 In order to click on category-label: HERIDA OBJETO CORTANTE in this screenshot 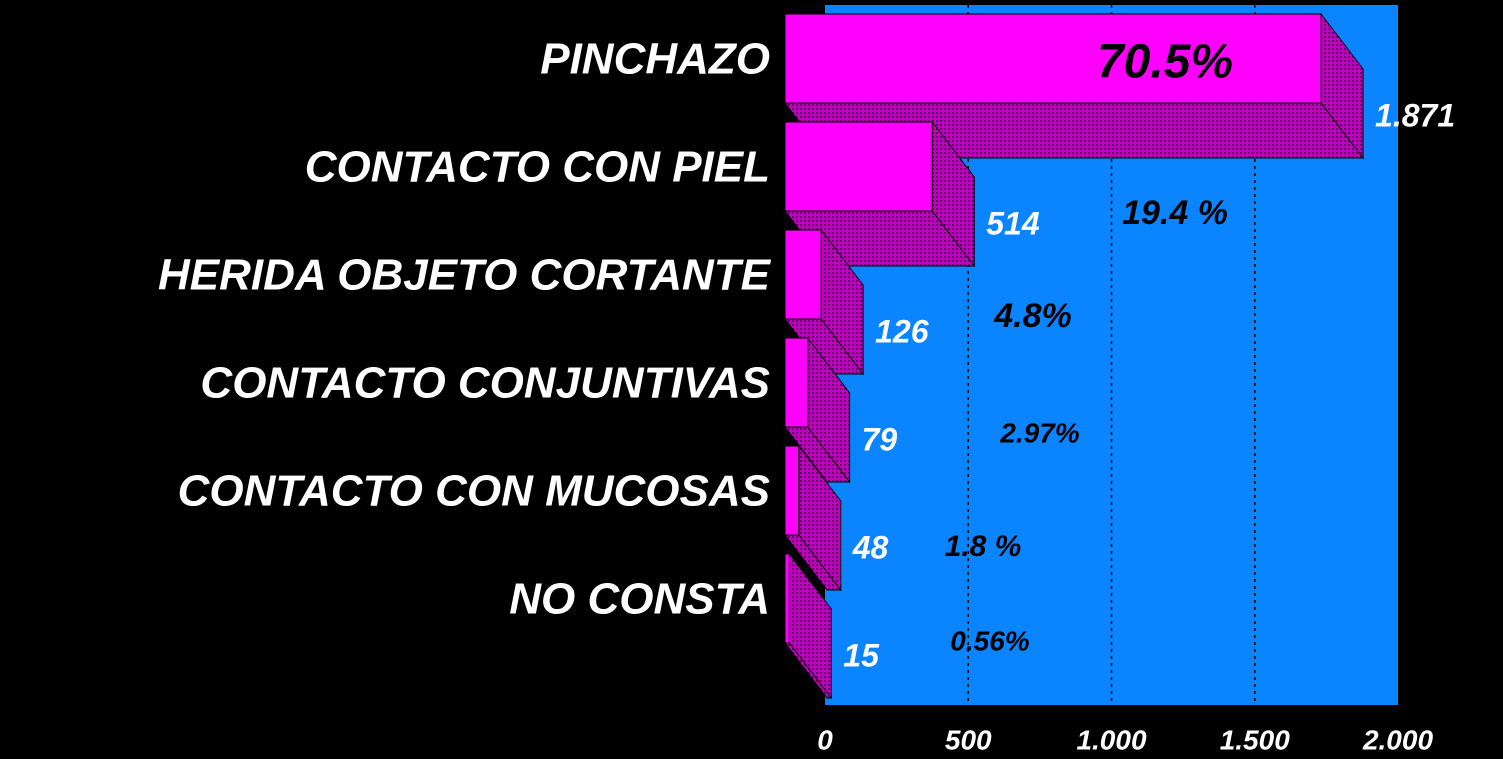, I will do `click(465, 275)`.